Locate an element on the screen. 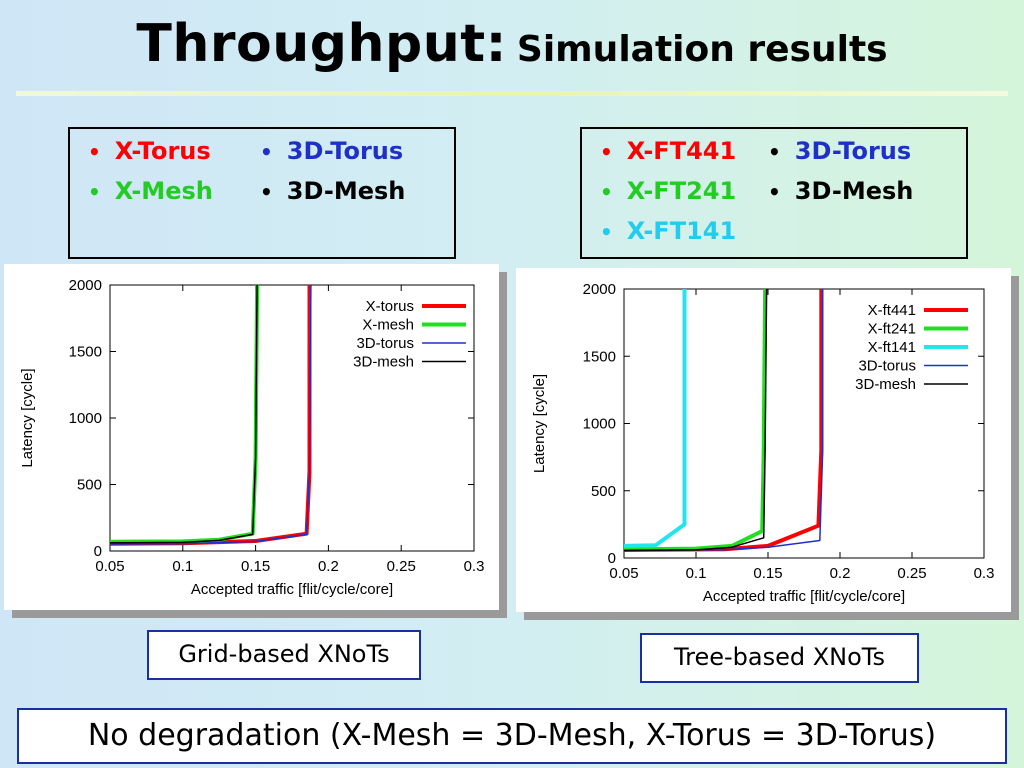  series-line-x-torus is located at coordinates (211, 415).